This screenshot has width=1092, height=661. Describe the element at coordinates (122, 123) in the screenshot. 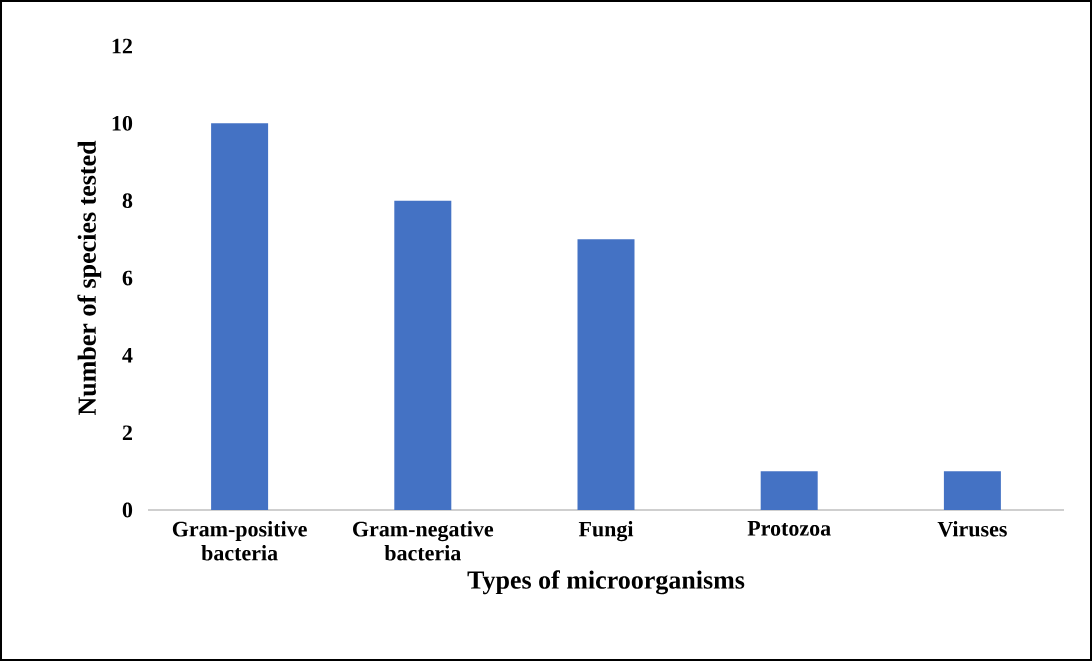

I see `y-tick-label: 10` at that location.